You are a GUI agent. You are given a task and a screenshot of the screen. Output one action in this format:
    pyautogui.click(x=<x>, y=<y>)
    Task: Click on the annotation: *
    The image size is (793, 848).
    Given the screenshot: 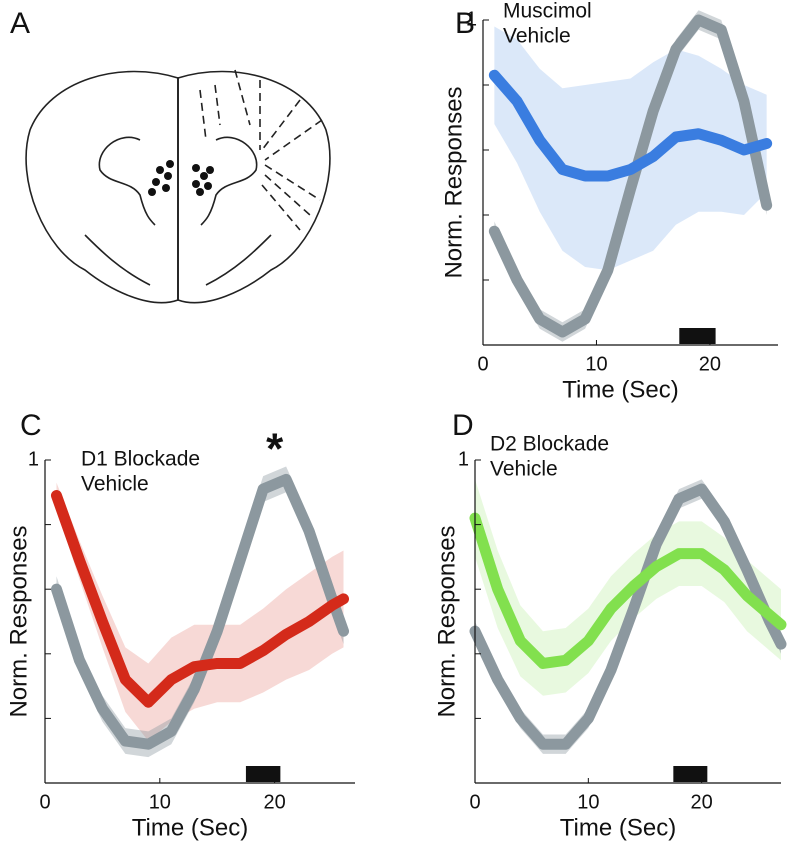 What is the action you would take?
    pyautogui.click(x=275, y=449)
    